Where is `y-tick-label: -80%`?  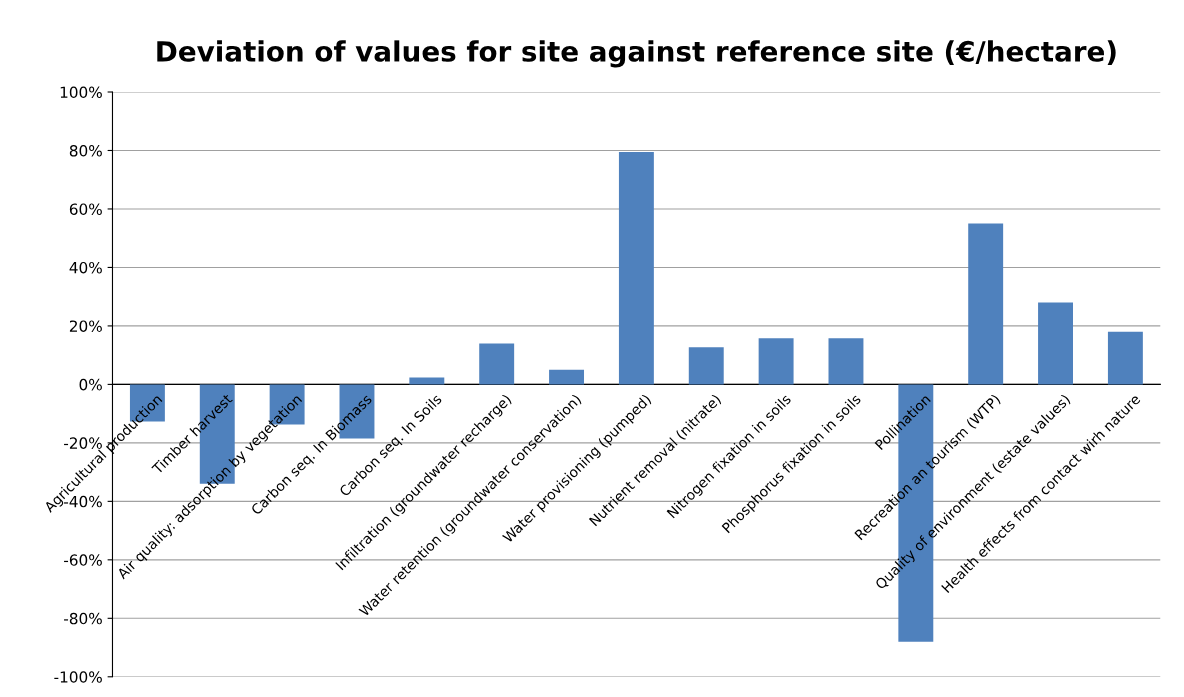
y-tick-label: -80% is located at coordinates (83, 618).